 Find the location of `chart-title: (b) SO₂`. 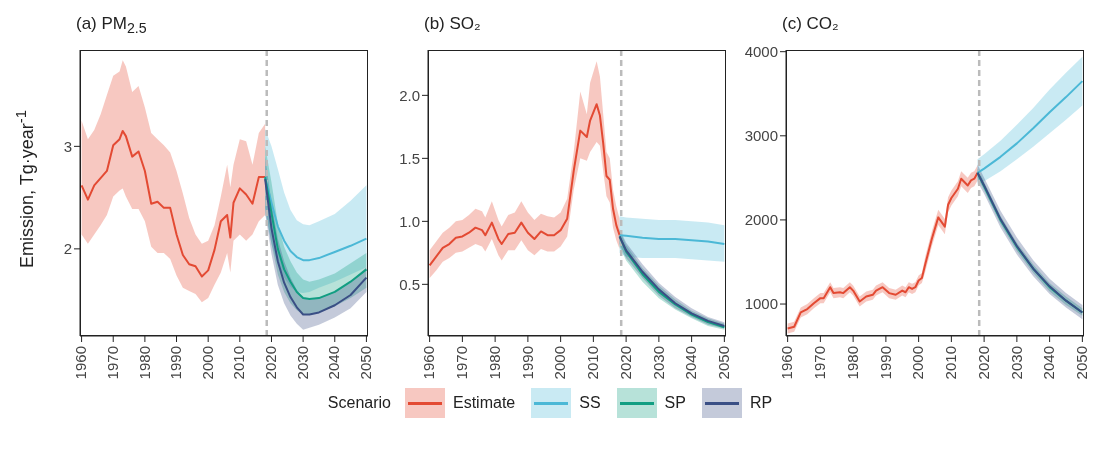

chart-title: (b) SO₂ is located at coordinates (452, 24).